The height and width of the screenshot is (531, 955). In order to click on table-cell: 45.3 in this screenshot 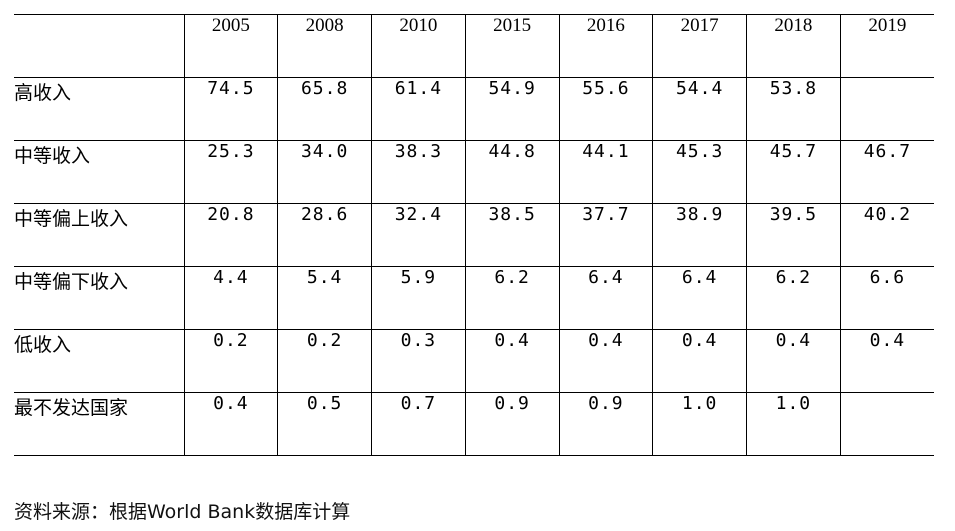, I will do `click(699, 172)`.